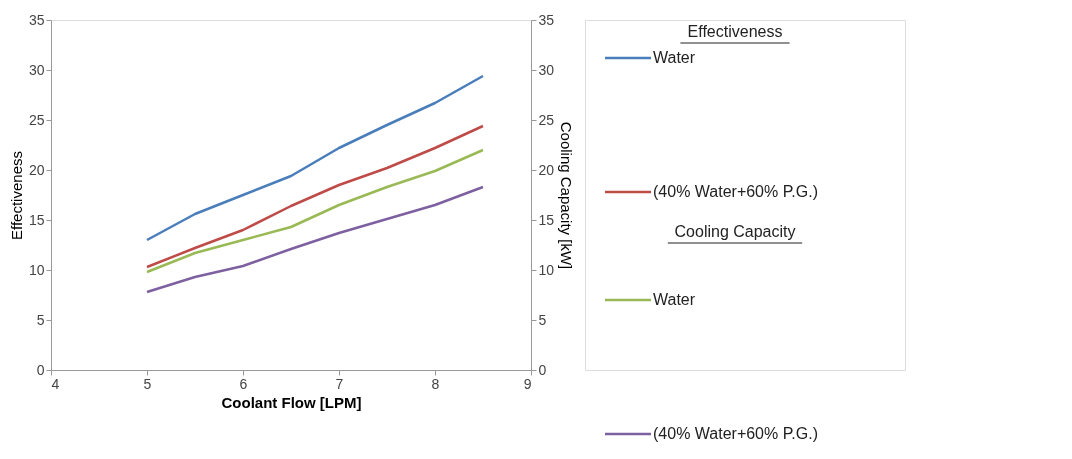 The height and width of the screenshot is (459, 1072). Describe the element at coordinates (36, 69) in the screenshot. I see `y-tick-label: 30` at that location.